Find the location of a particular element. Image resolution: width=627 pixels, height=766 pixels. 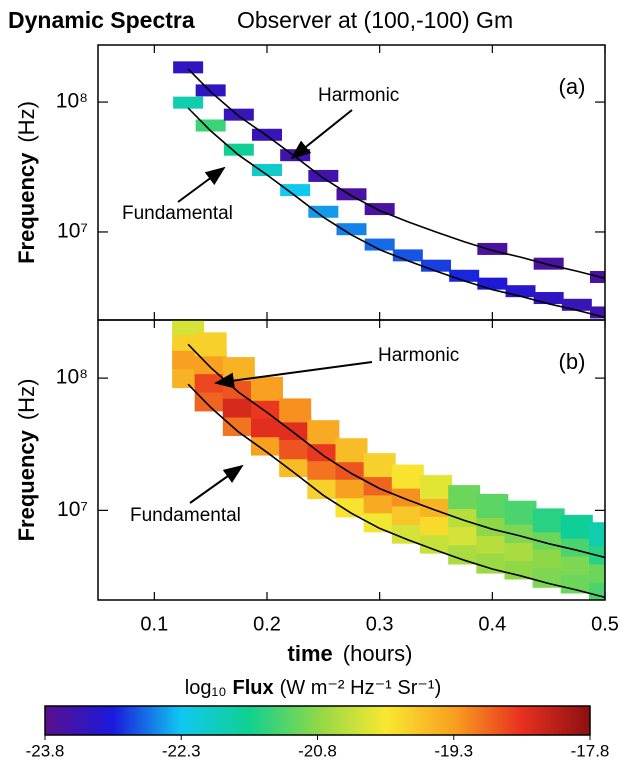

annotations-b: Harmonic Fundamental is located at coordinates (294, 435).